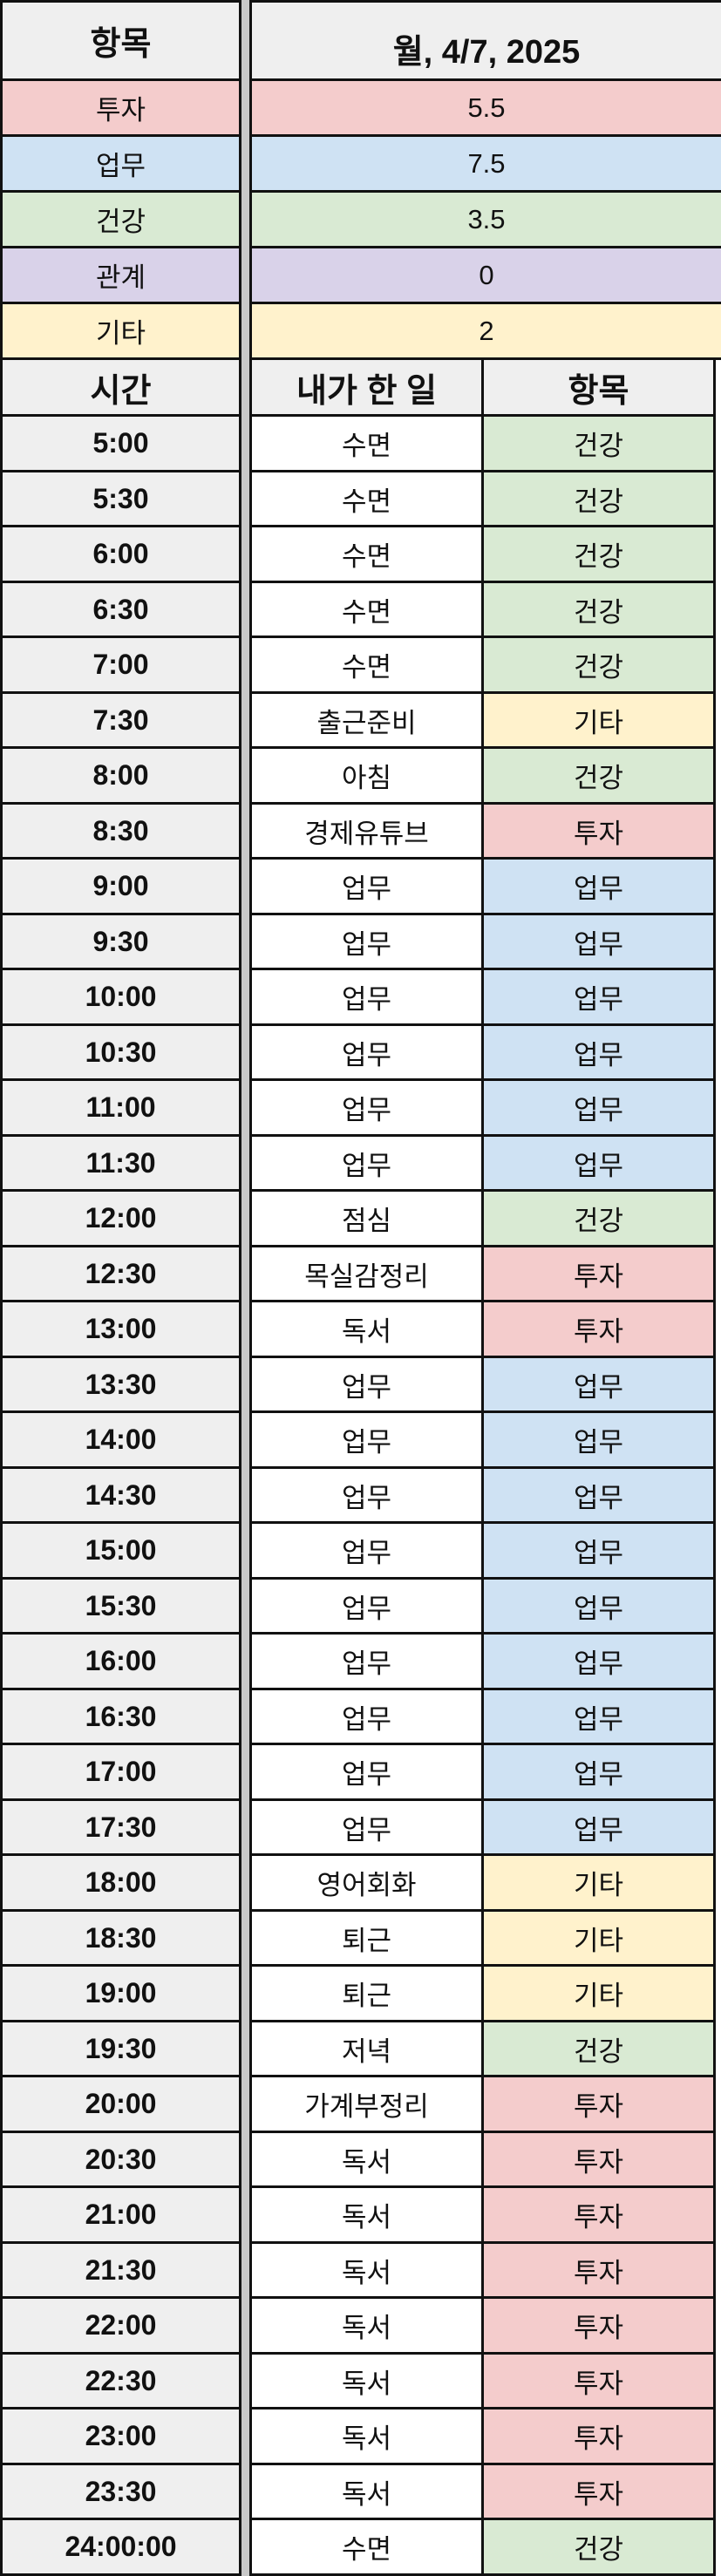  Describe the element at coordinates (120, 1883) in the screenshot. I see `time-cell: 18:00` at that location.